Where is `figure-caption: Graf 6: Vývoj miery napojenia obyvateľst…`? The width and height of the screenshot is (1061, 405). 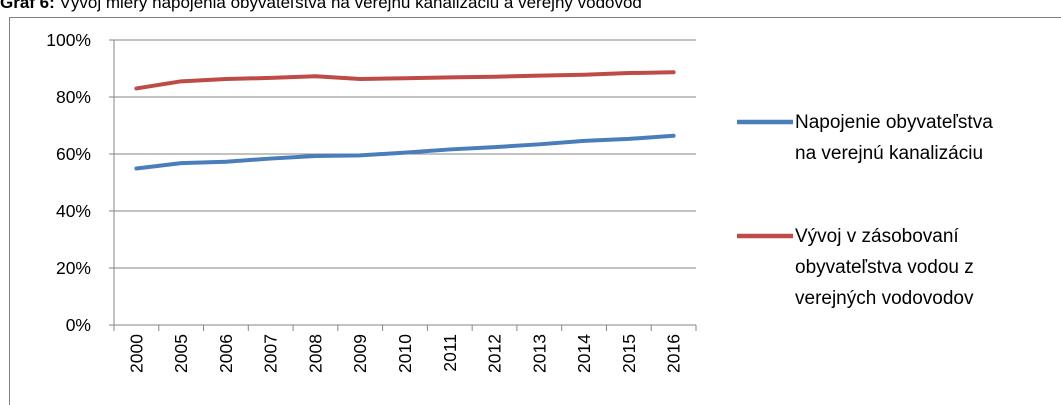 figure-caption: Graf 6: Vývoj miery napojenia obyvateľst… is located at coordinates (321, 7).